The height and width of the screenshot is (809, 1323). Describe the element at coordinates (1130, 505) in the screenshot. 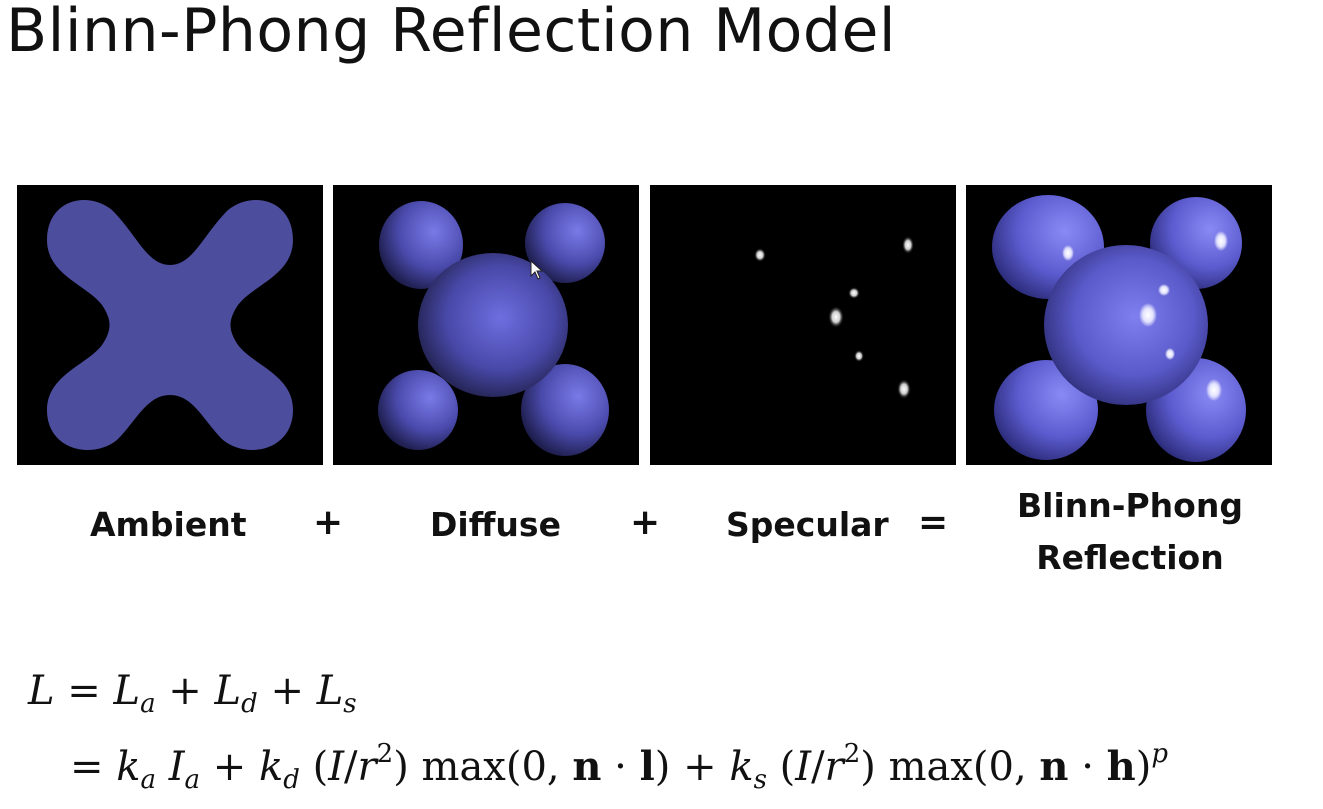

I see `combined-label-line1: Blinn-Phong` at that location.